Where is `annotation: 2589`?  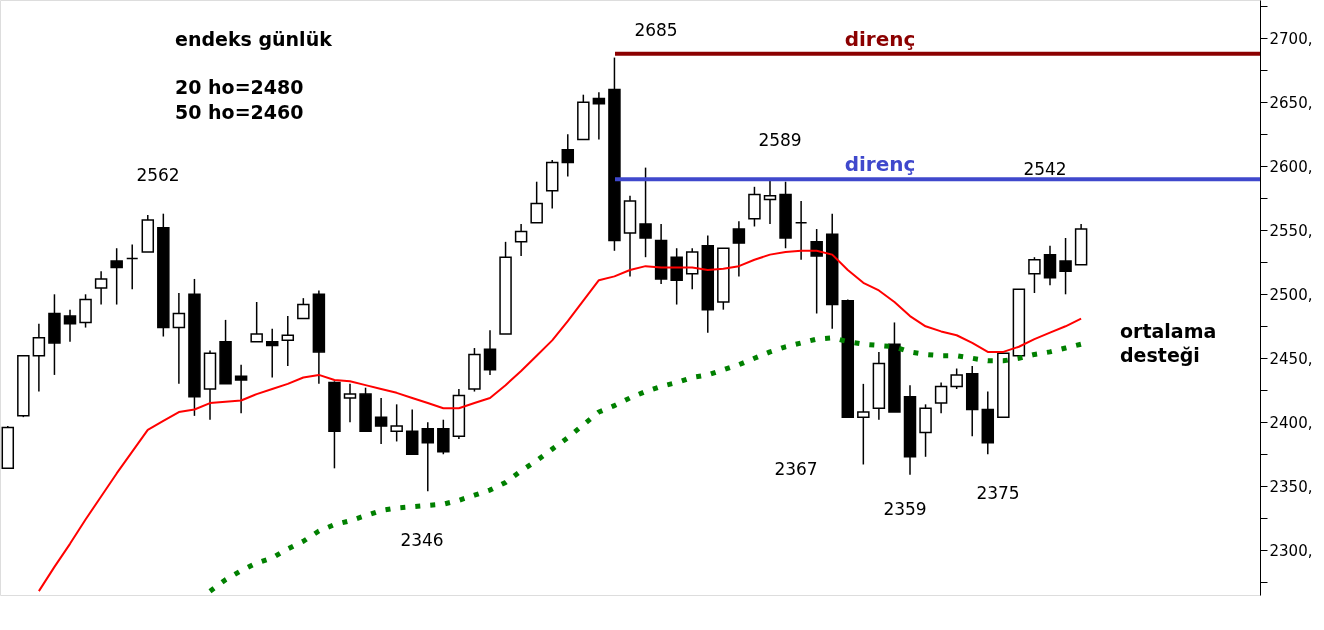
annotation: 2589 is located at coordinates (780, 140).